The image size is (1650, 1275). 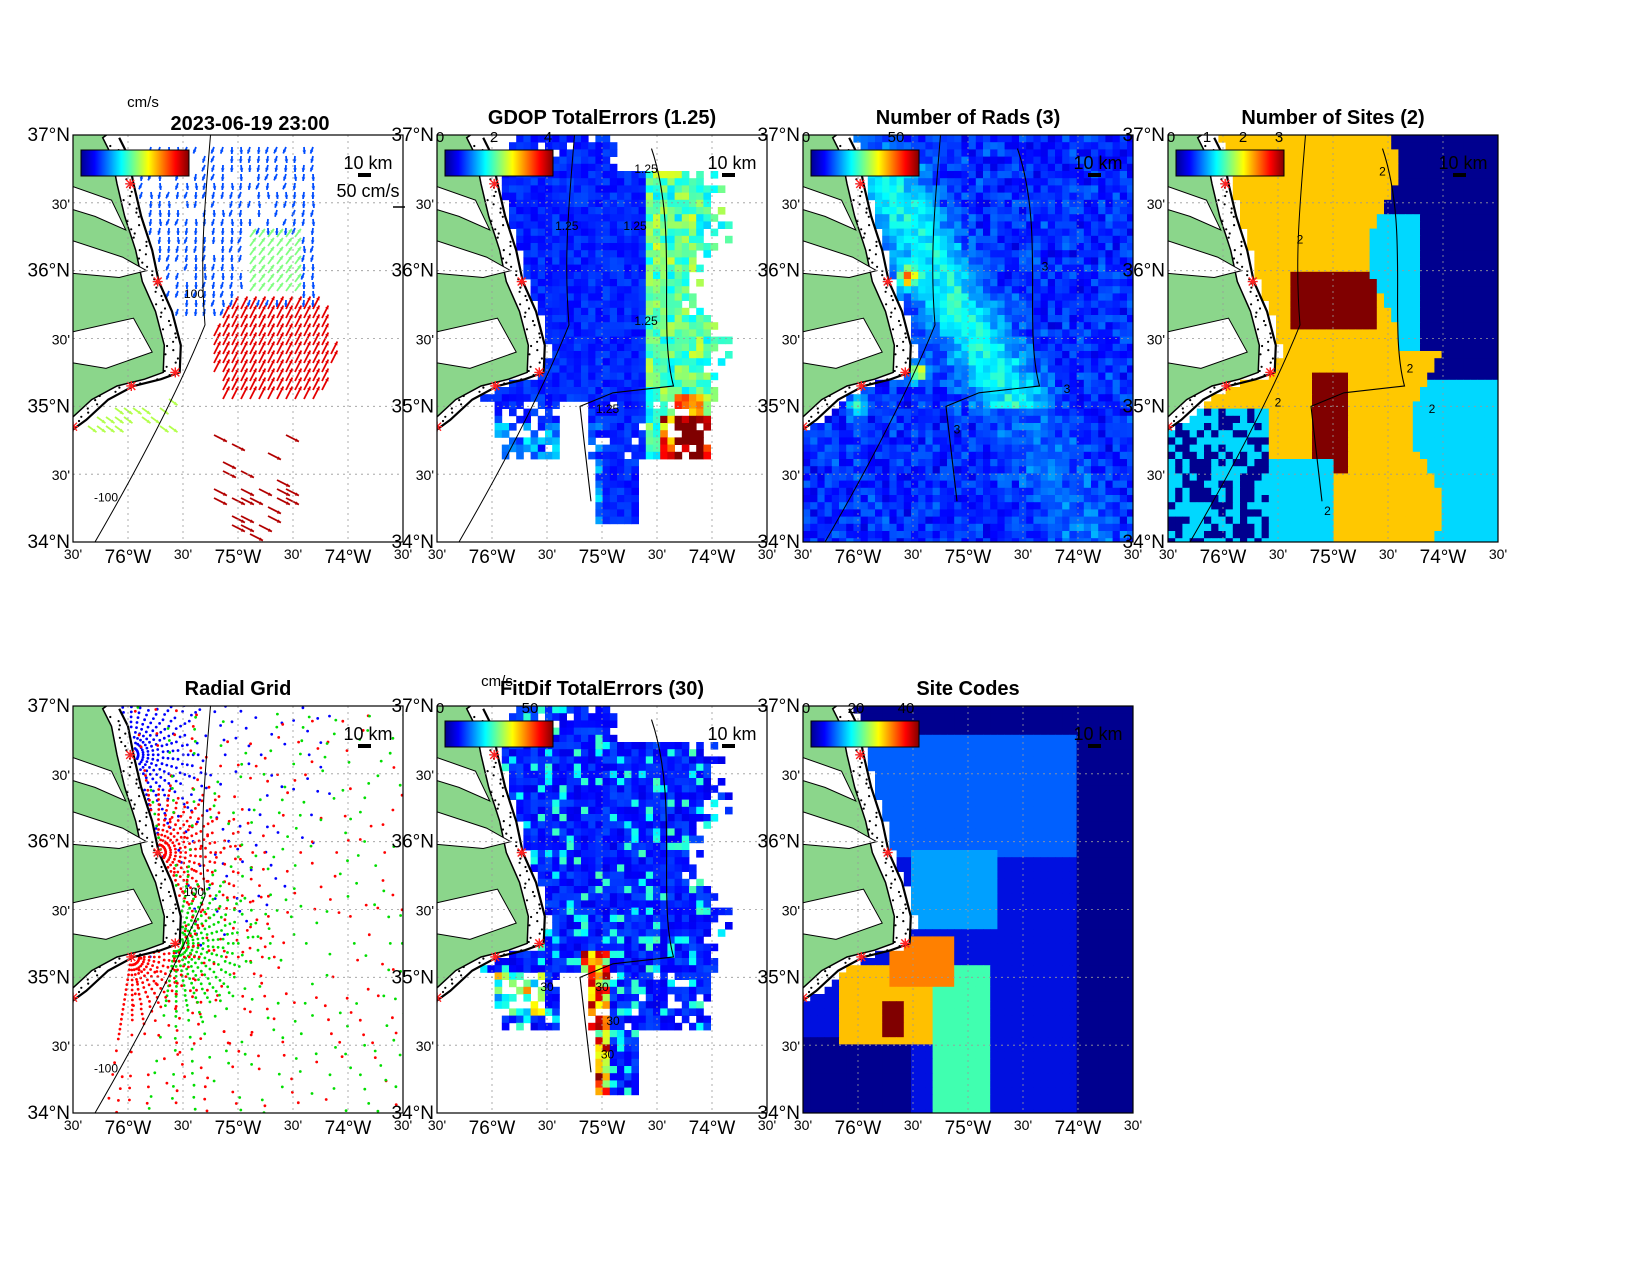 What do you see at coordinates (440, 137) in the screenshot?
I see `colorbar-tick: 0` at bounding box center [440, 137].